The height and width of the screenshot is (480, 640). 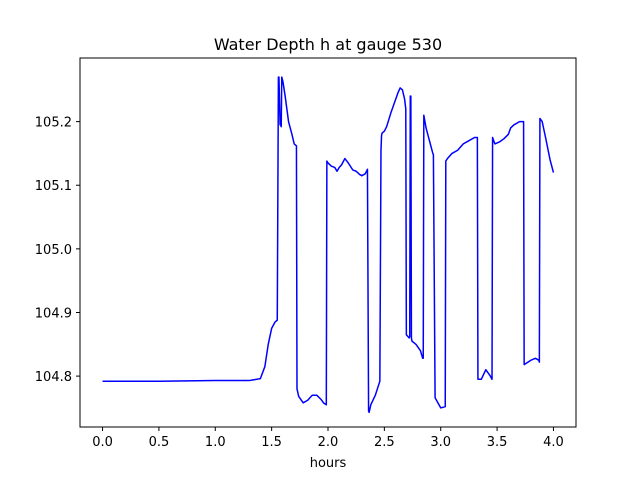 What do you see at coordinates (102, 442) in the screenshot?
I see `x-tick-label: 0.0` at bounding box center [102, 442].